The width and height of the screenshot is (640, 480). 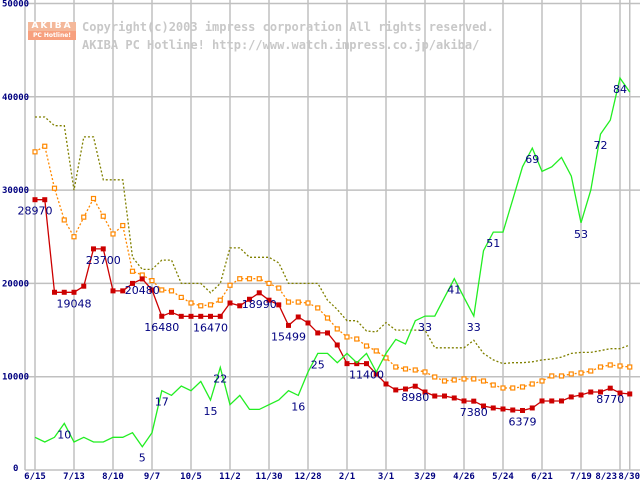 What do you see at coordinates (103, 260) in the screenshot?
I see `min-price-data-label: 23700` at bounding box center [103, 260].